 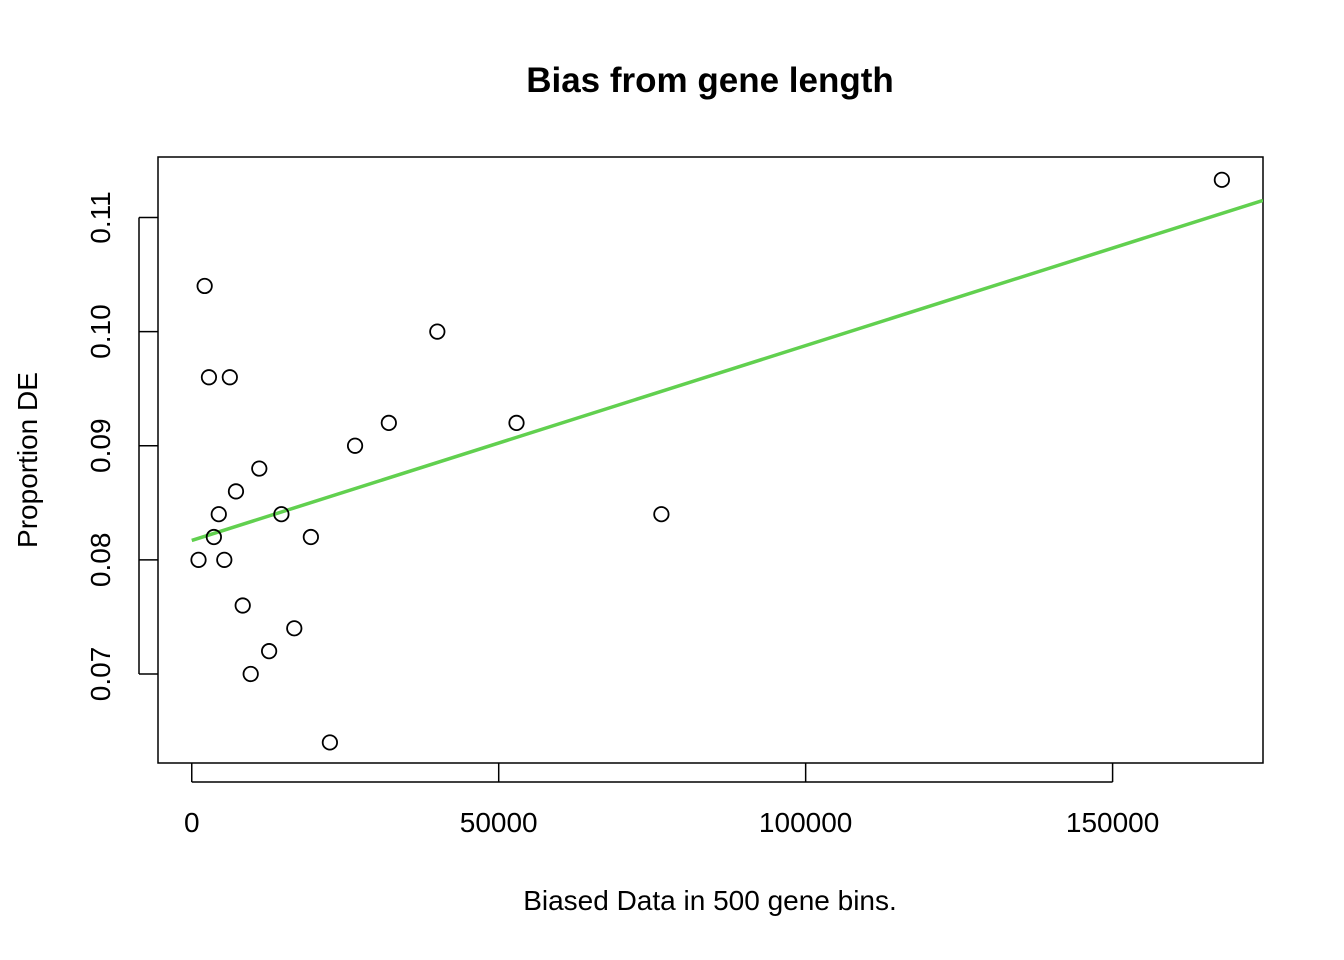 What do you see at coordinates (192, 822) in the screenshot?
I see `x-tick-label: 0` at bounding box center [192, 822].